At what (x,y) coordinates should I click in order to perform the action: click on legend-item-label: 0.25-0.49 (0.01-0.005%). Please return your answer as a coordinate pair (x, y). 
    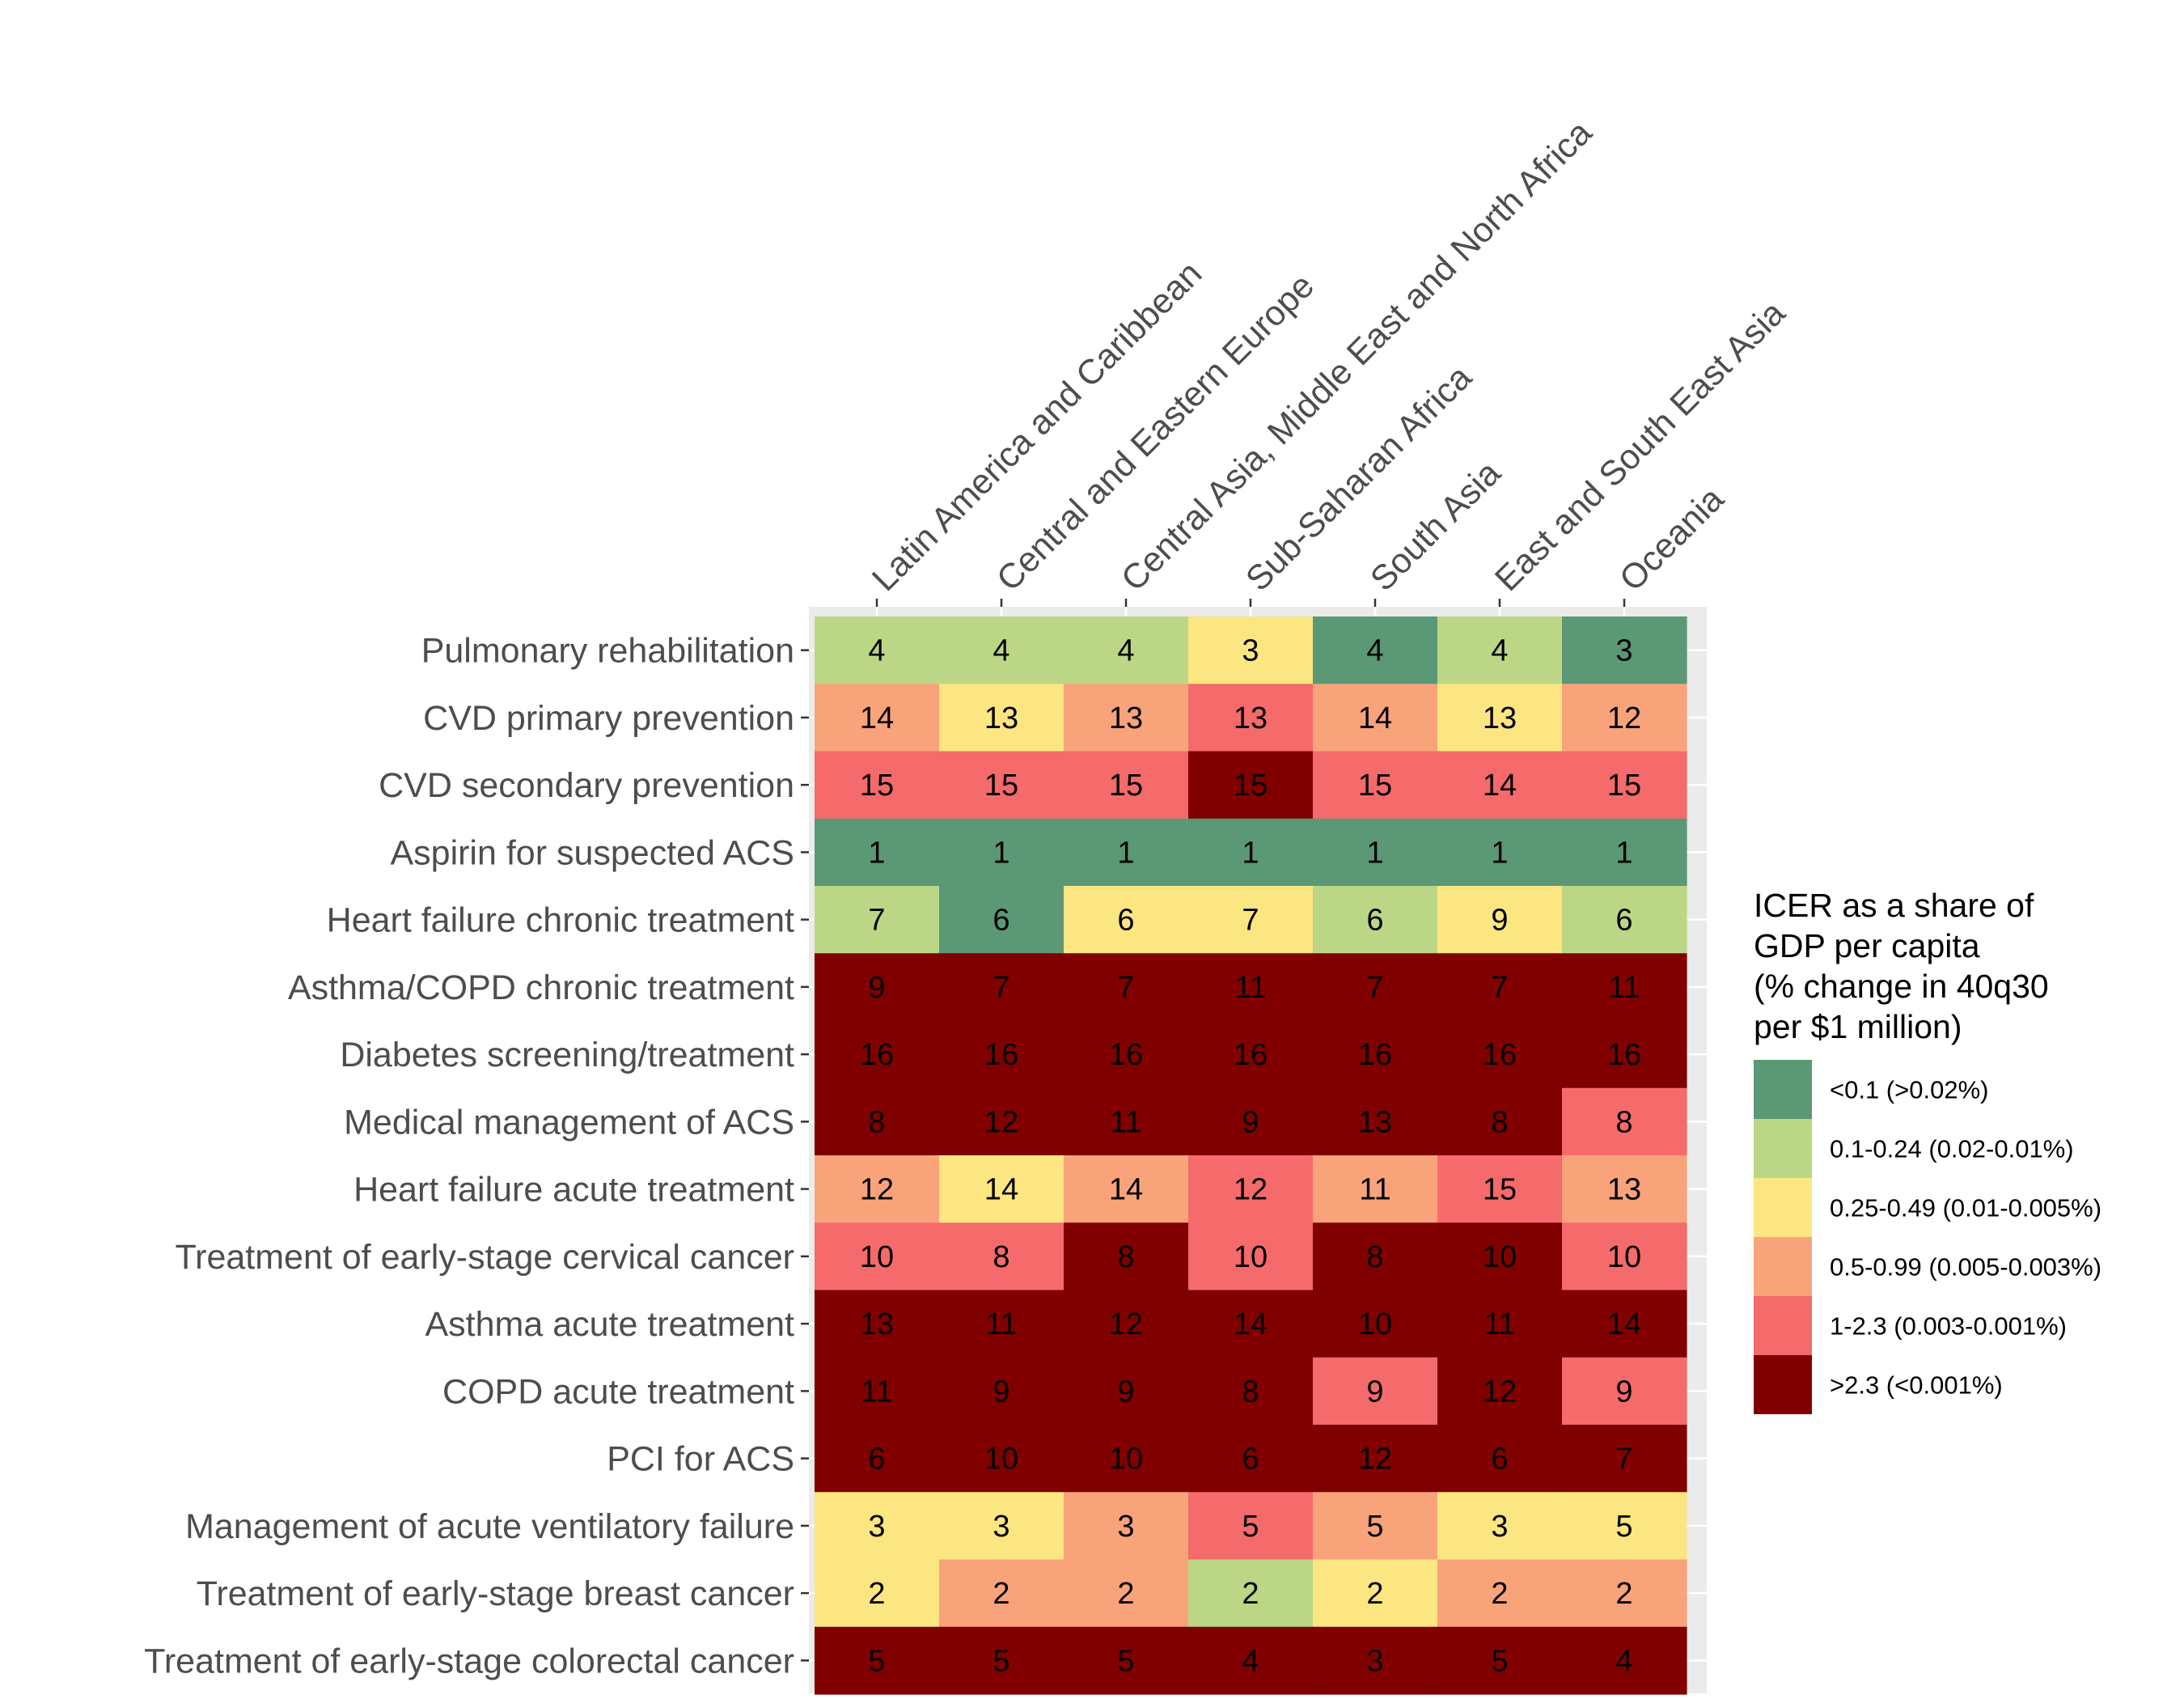
    Looking at the image, I should click on (1965, 1208).